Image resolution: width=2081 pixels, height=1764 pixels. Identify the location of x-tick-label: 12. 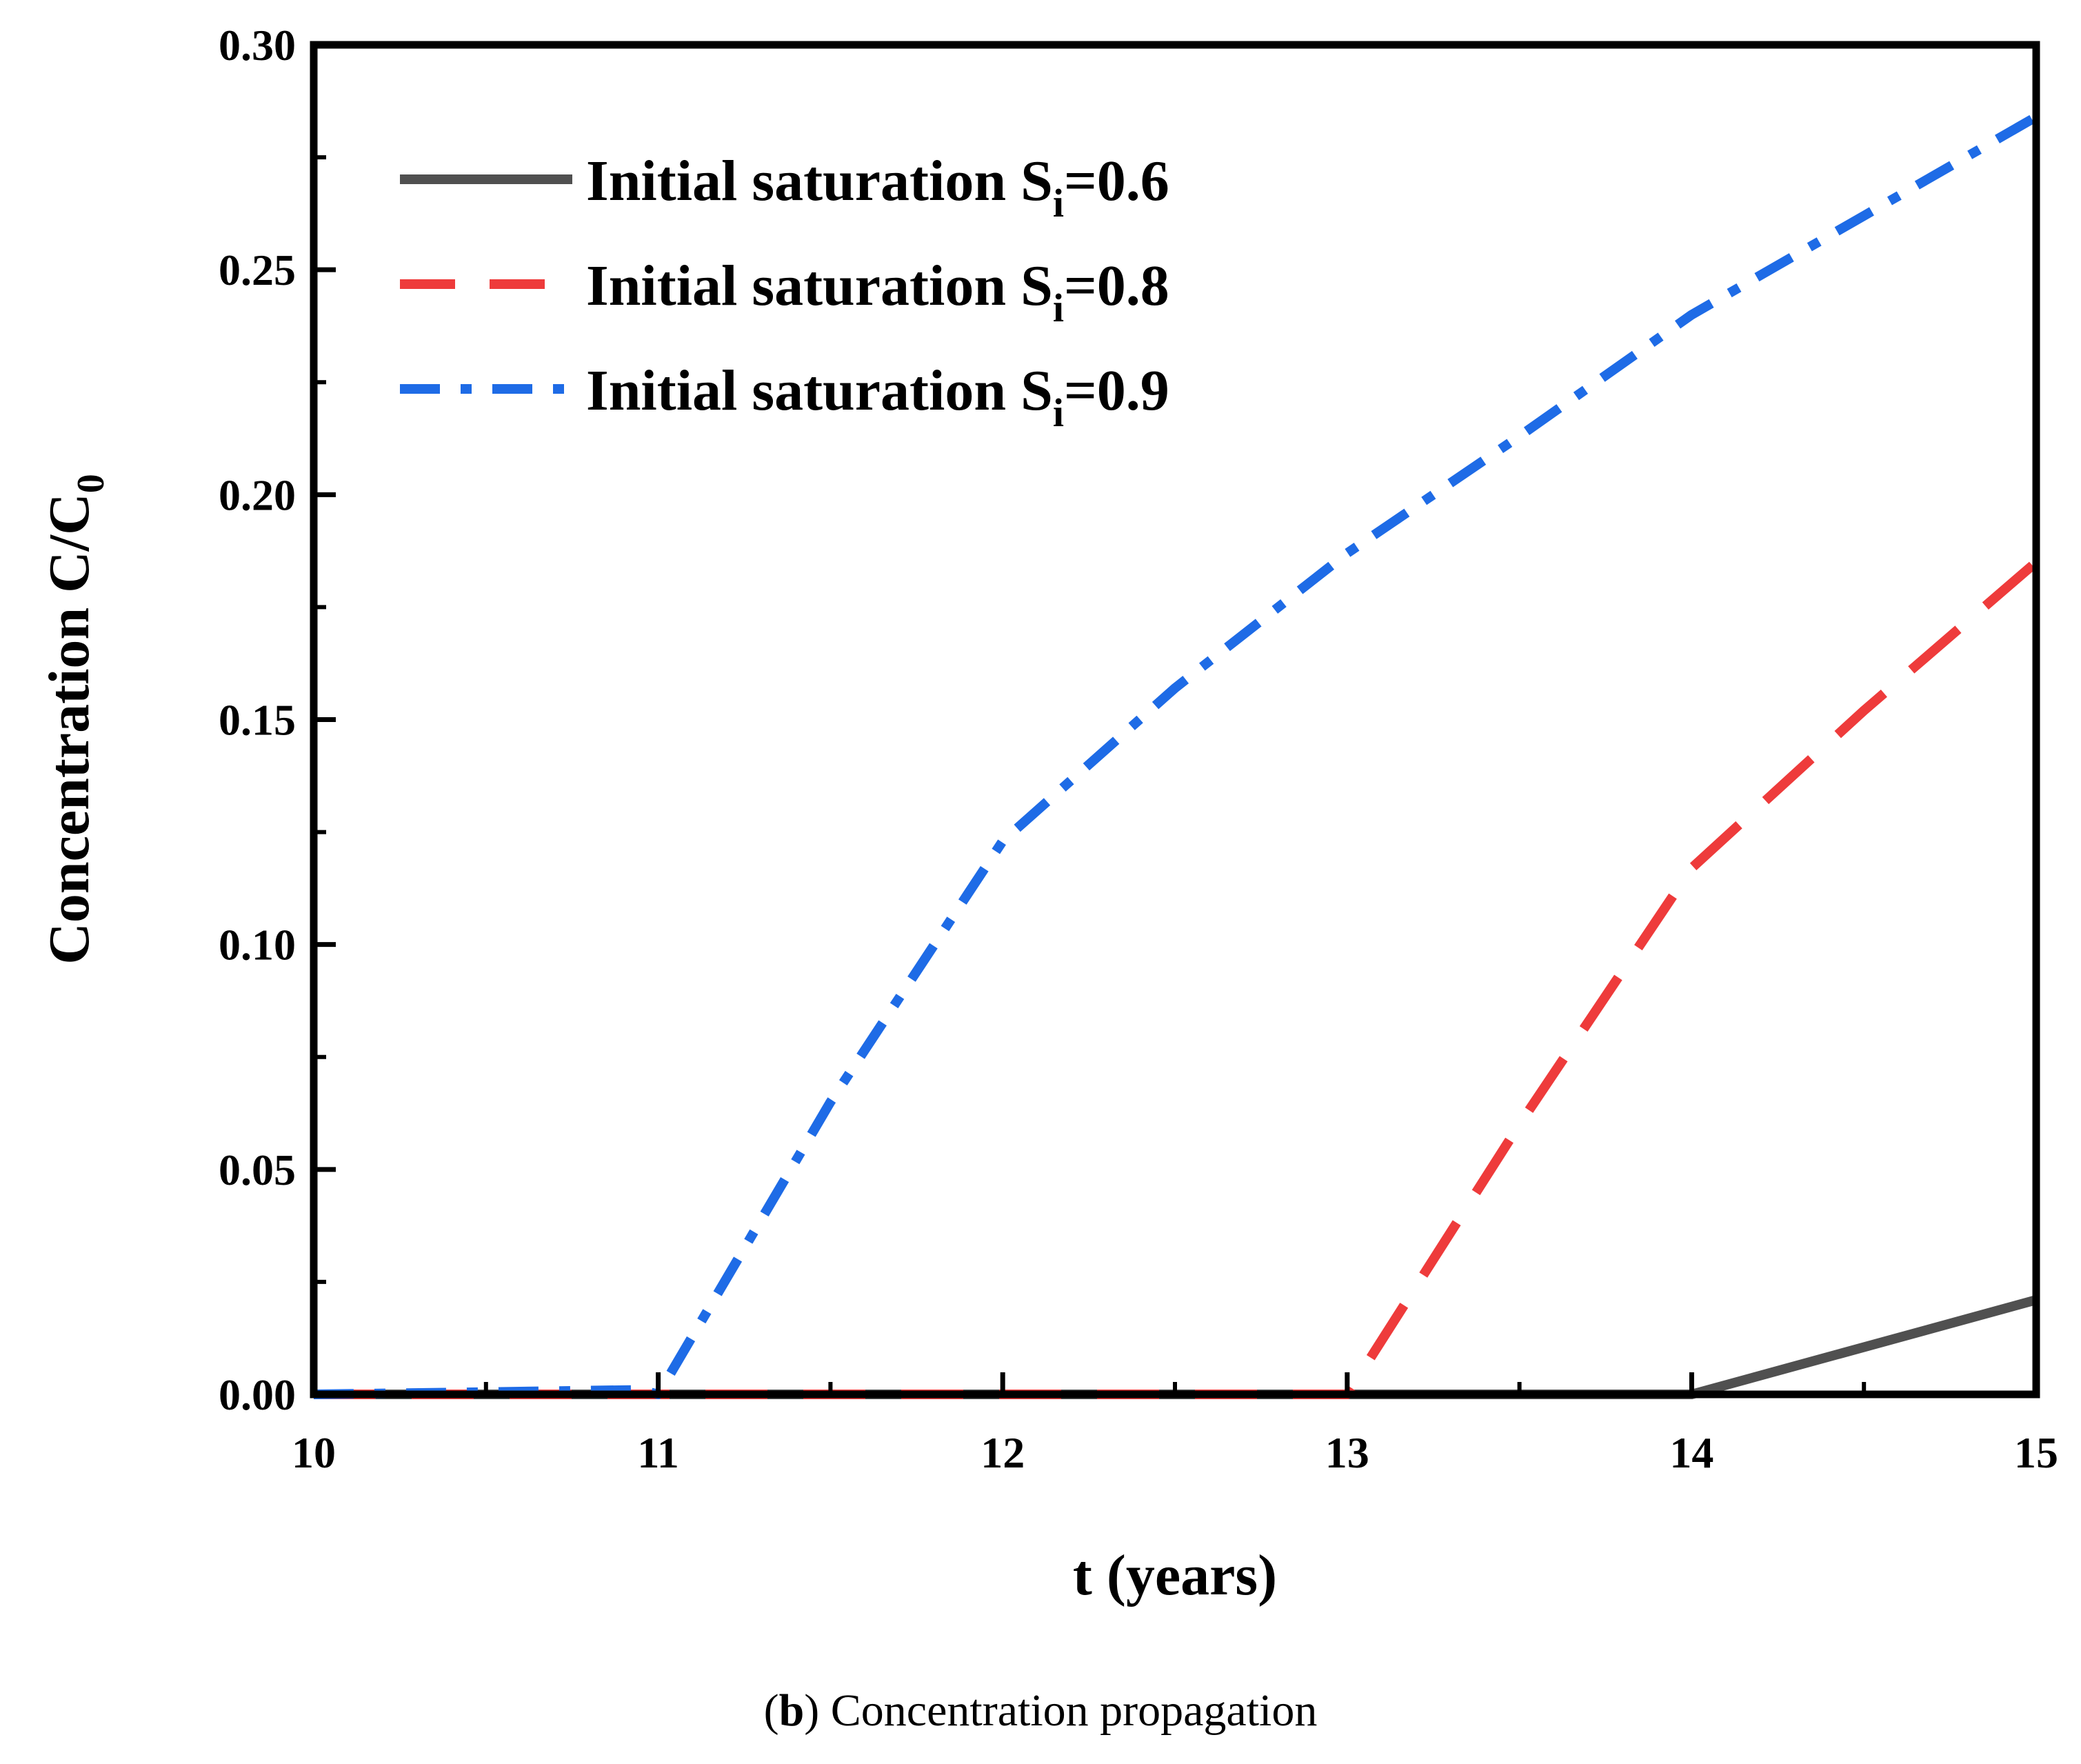
(1003, 1452).